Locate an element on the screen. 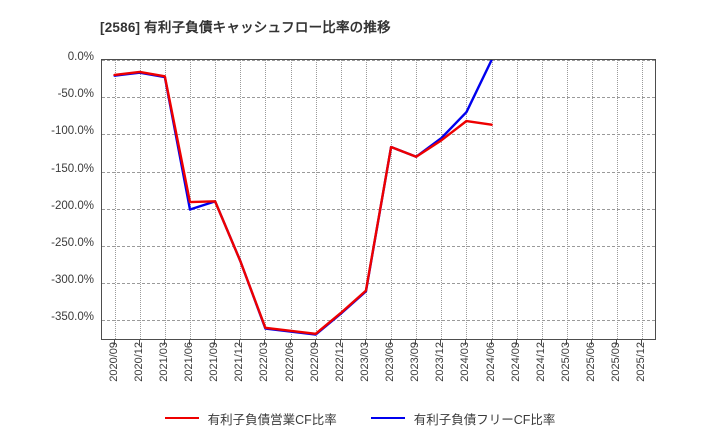 The height and width of the screenshot is (440, 720). legend-item: 有利子負債フリーCF比率 is located at coordinates (462, 418).